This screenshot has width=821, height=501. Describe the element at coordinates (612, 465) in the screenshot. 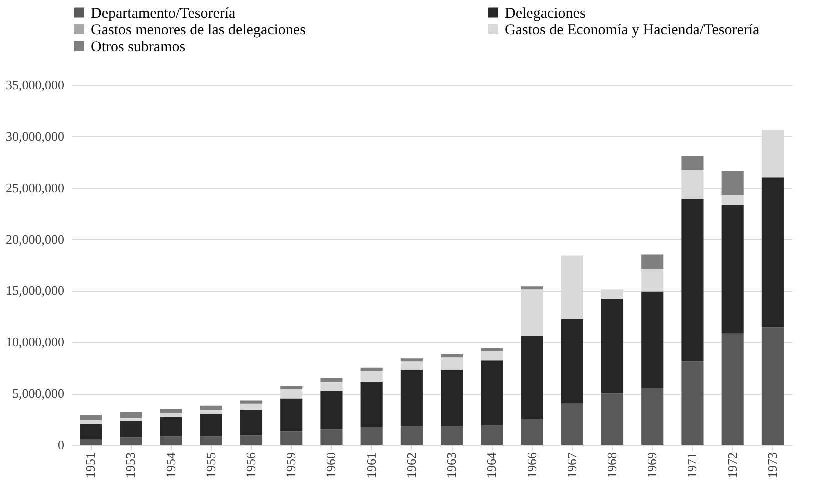

I see `x-tick-label: 1968` at that location.